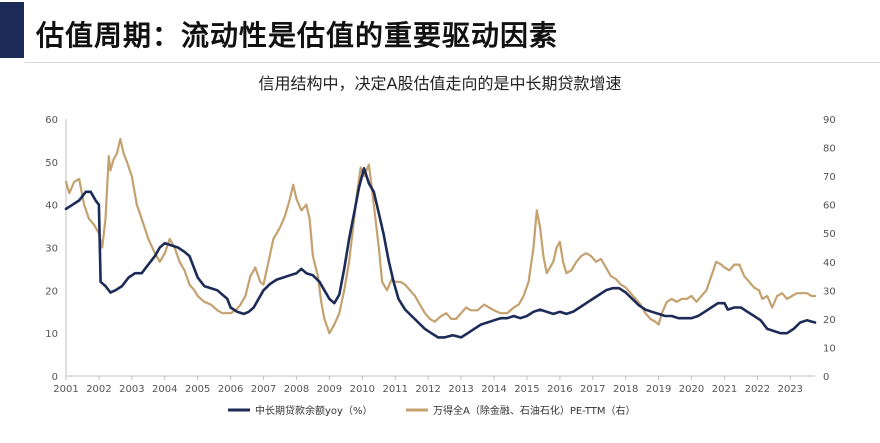 This screenshot has width=880, height=443. Describe the element at coordinates (51, 206) in the screenshot. I see `left-tick-label: 40` at that location.